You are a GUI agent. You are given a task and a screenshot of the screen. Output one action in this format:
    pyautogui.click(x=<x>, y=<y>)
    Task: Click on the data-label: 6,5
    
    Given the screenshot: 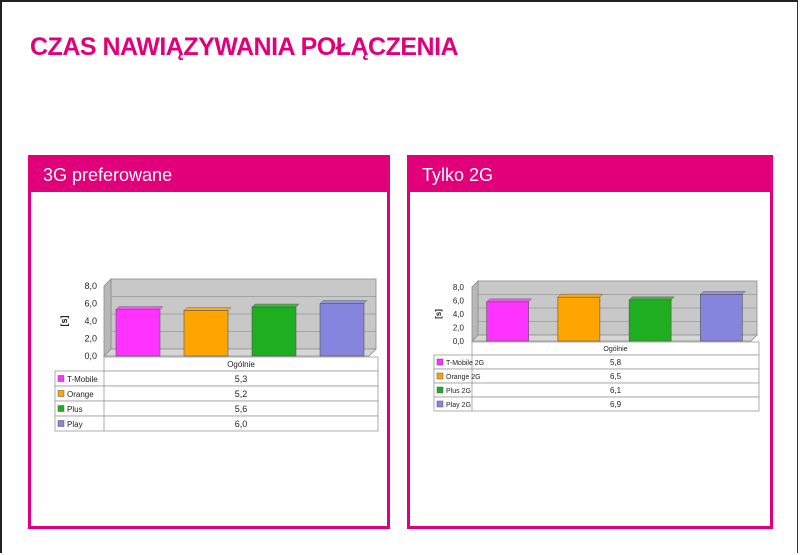 What is the action you would take?
    pyautogui.click(x=616, y=376)
    